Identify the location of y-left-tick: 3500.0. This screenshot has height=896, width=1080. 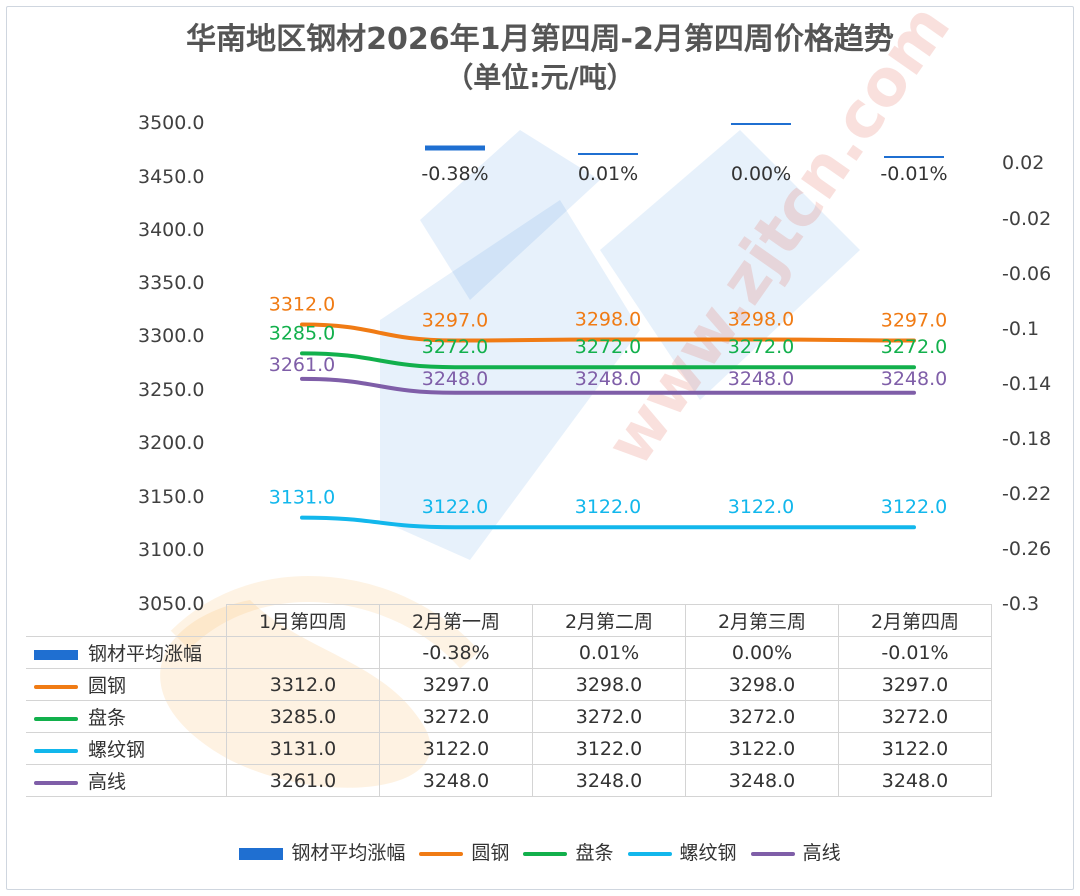
(171, 123).